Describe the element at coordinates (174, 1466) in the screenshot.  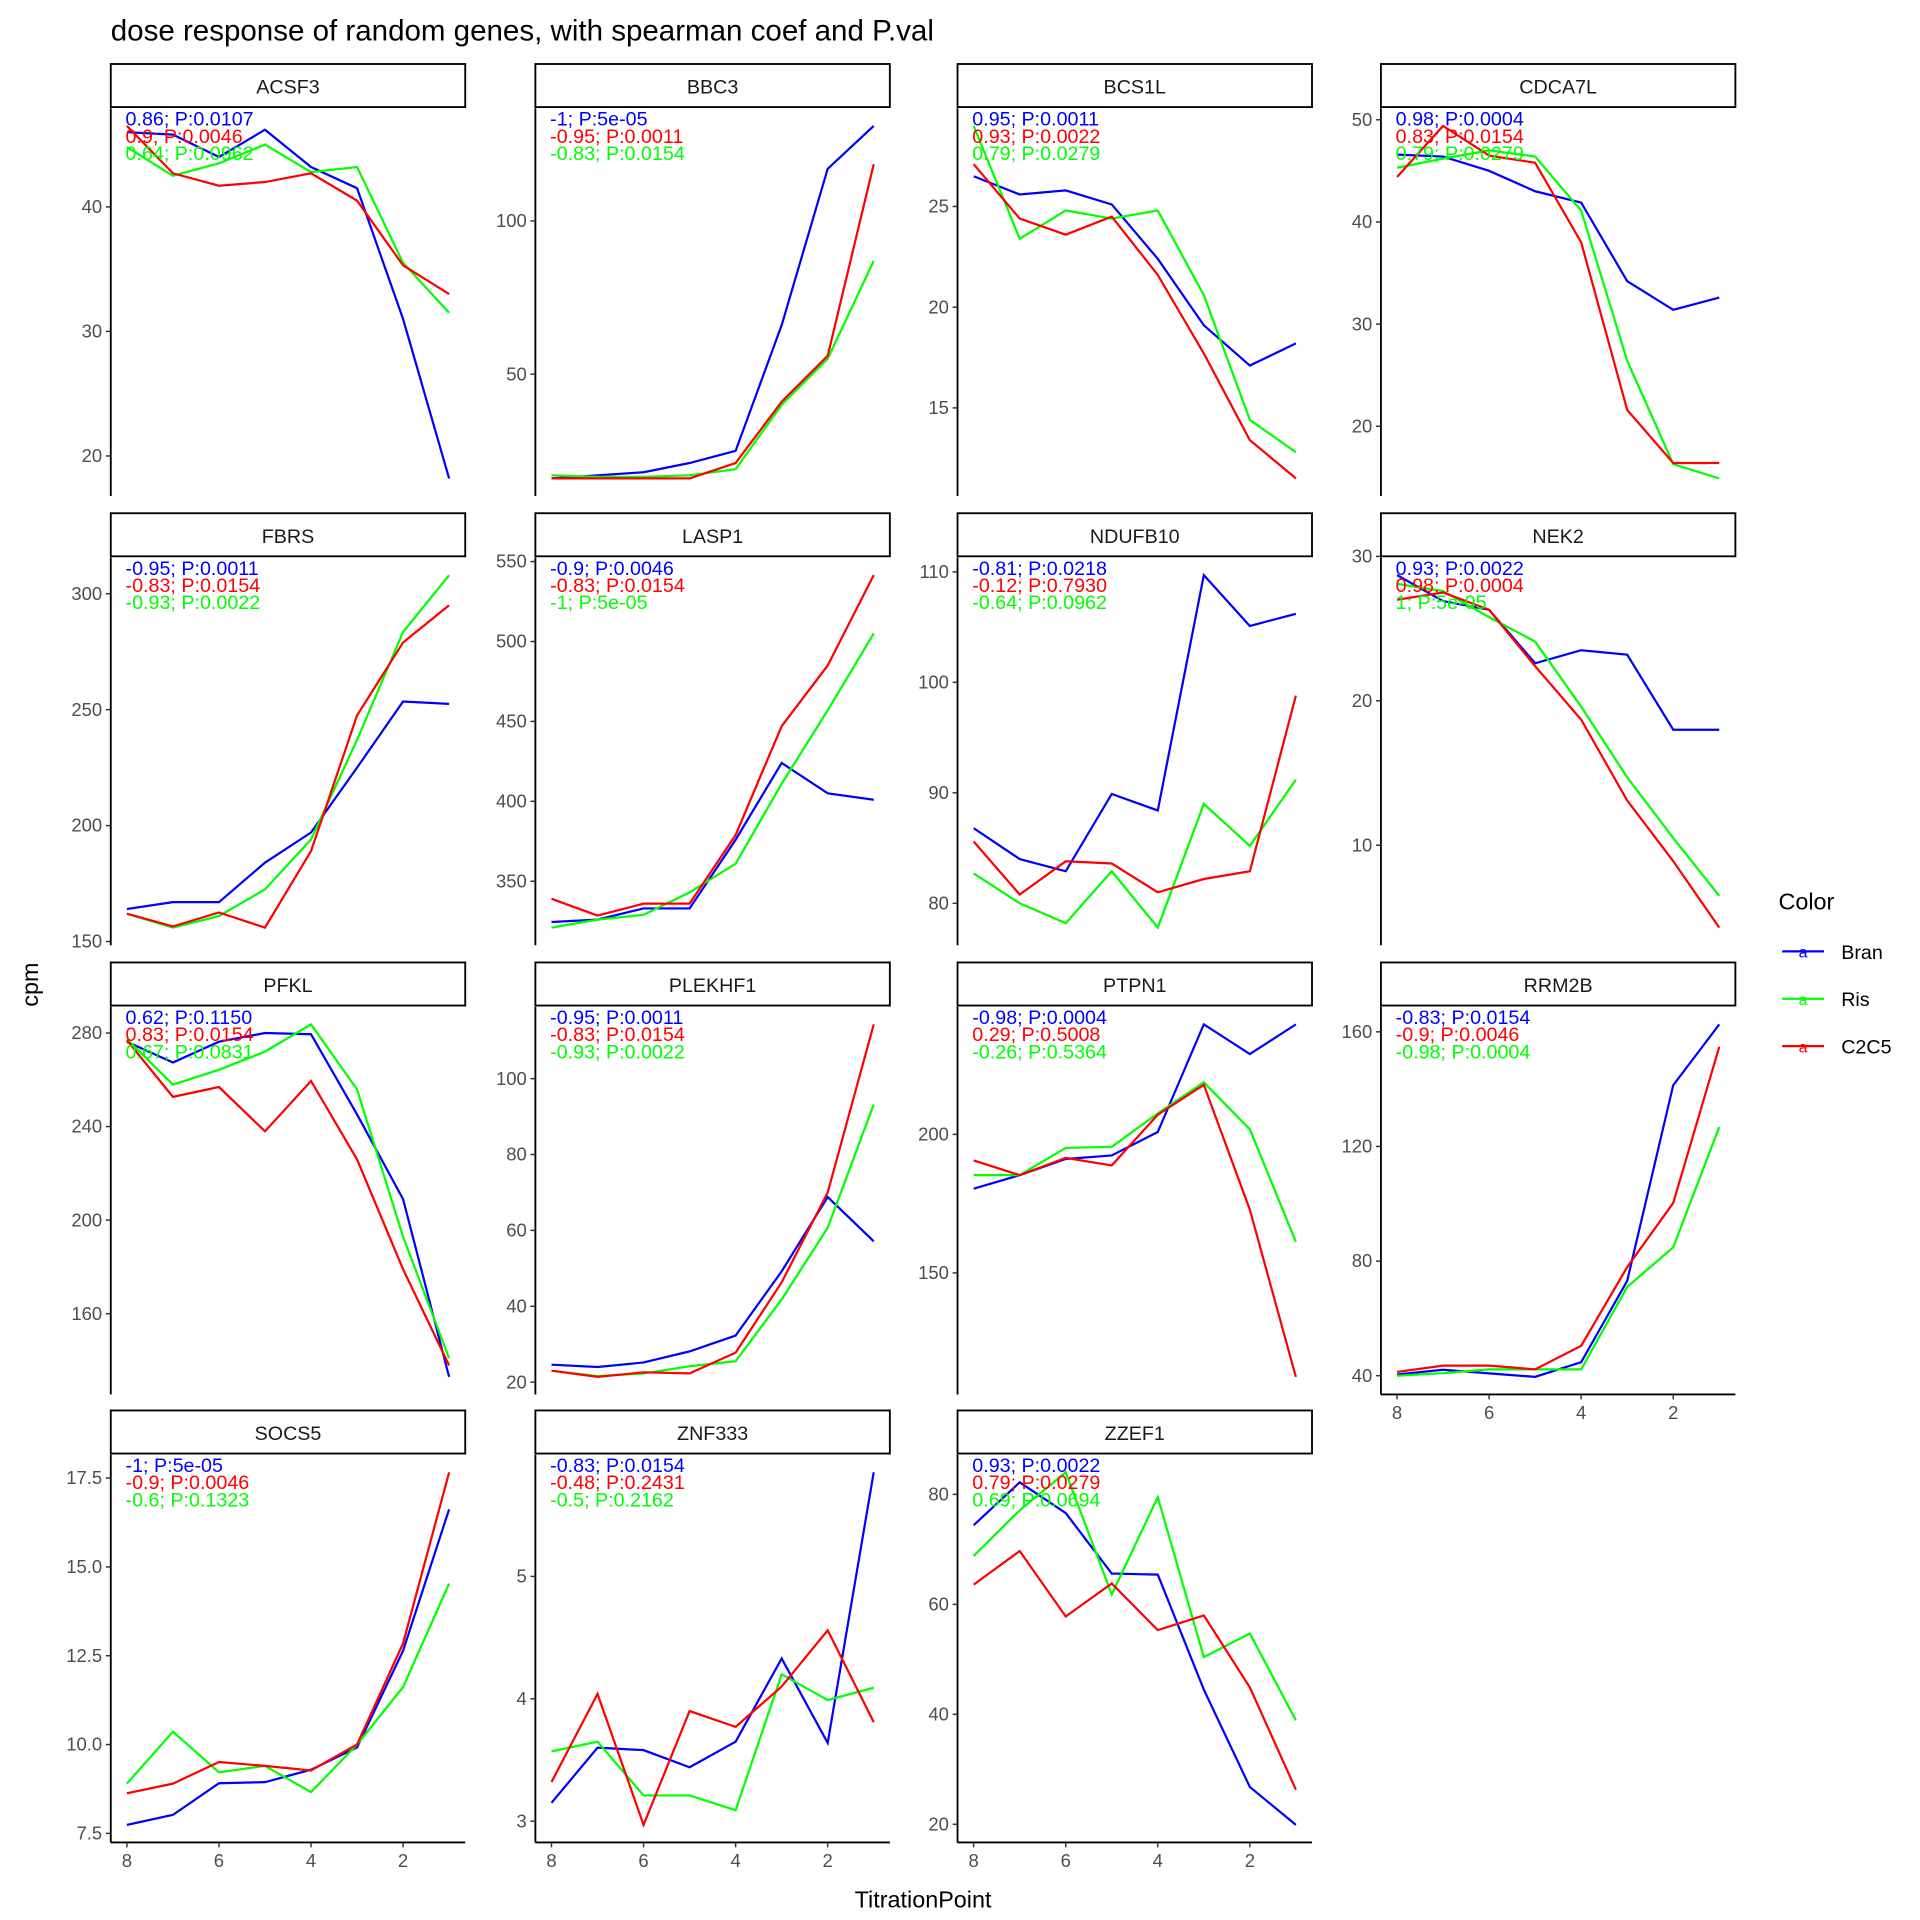
I see `annotation-spearman: -1; P:5e-05` at that location.